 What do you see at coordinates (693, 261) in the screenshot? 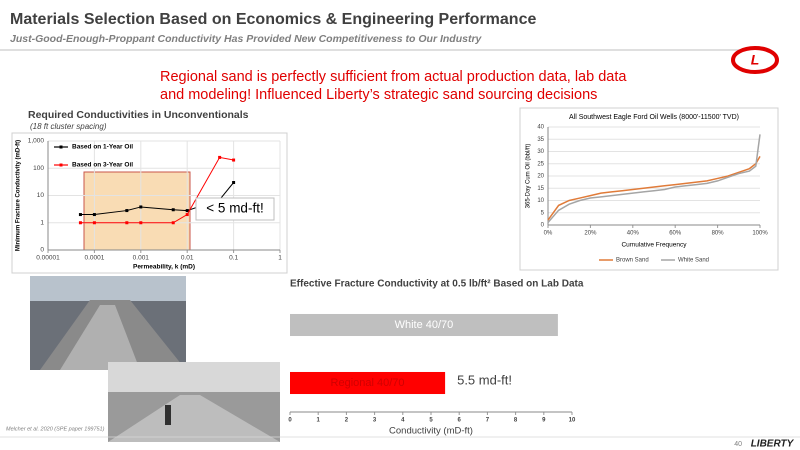
I see `legend-label: White Sand` at bounding box center [693, 261].